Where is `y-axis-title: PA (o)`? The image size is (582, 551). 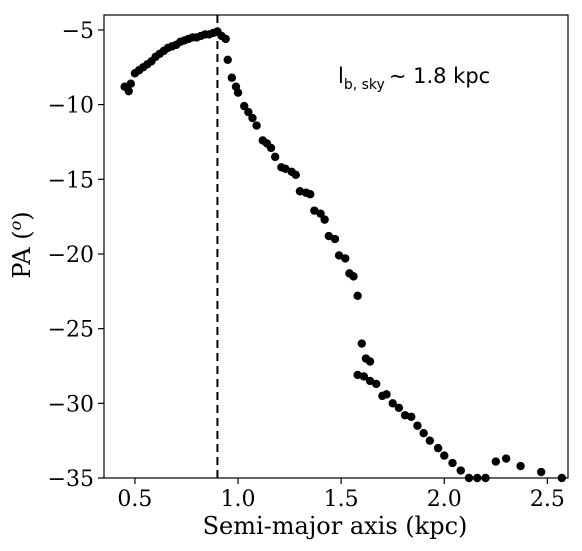 y-axis-title: PA (o) is located at coordinates (21, 244).